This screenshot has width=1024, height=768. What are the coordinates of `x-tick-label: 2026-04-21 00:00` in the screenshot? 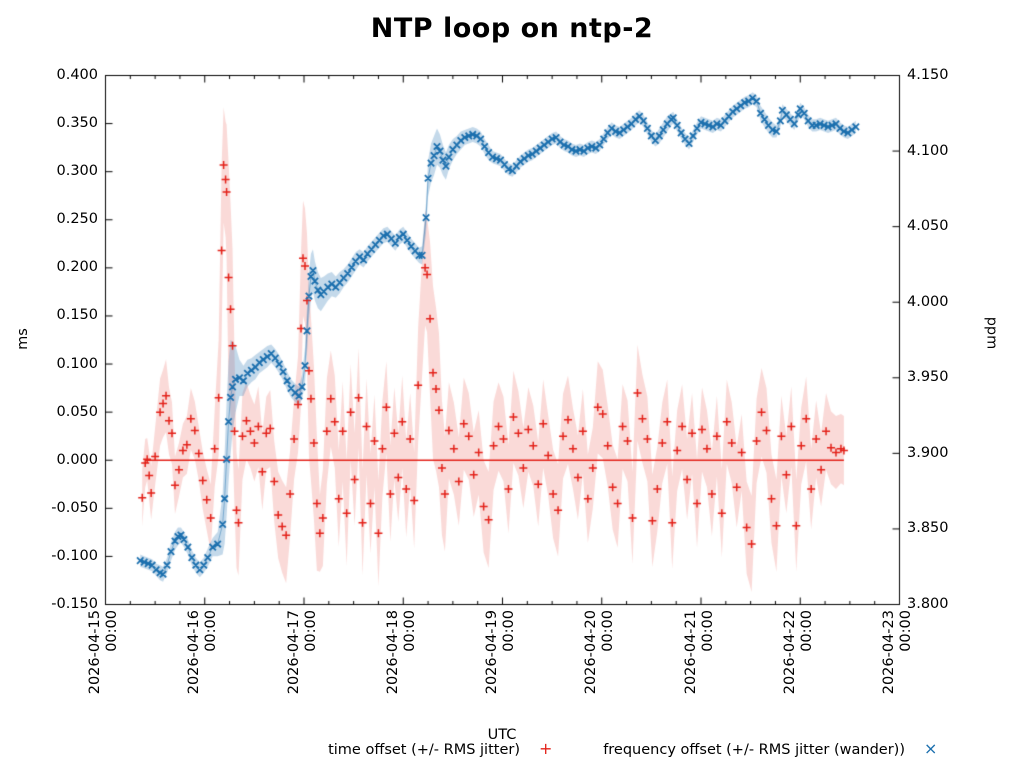 It's located at (699, 652).